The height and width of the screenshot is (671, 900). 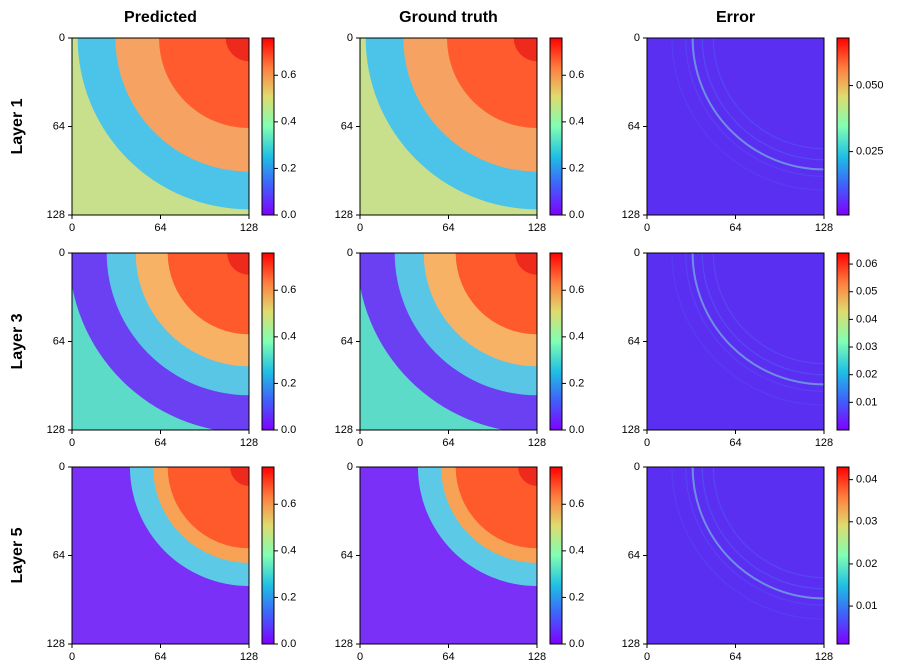 I want to click on row-label: Layer 3, so click(x=17, y=341).